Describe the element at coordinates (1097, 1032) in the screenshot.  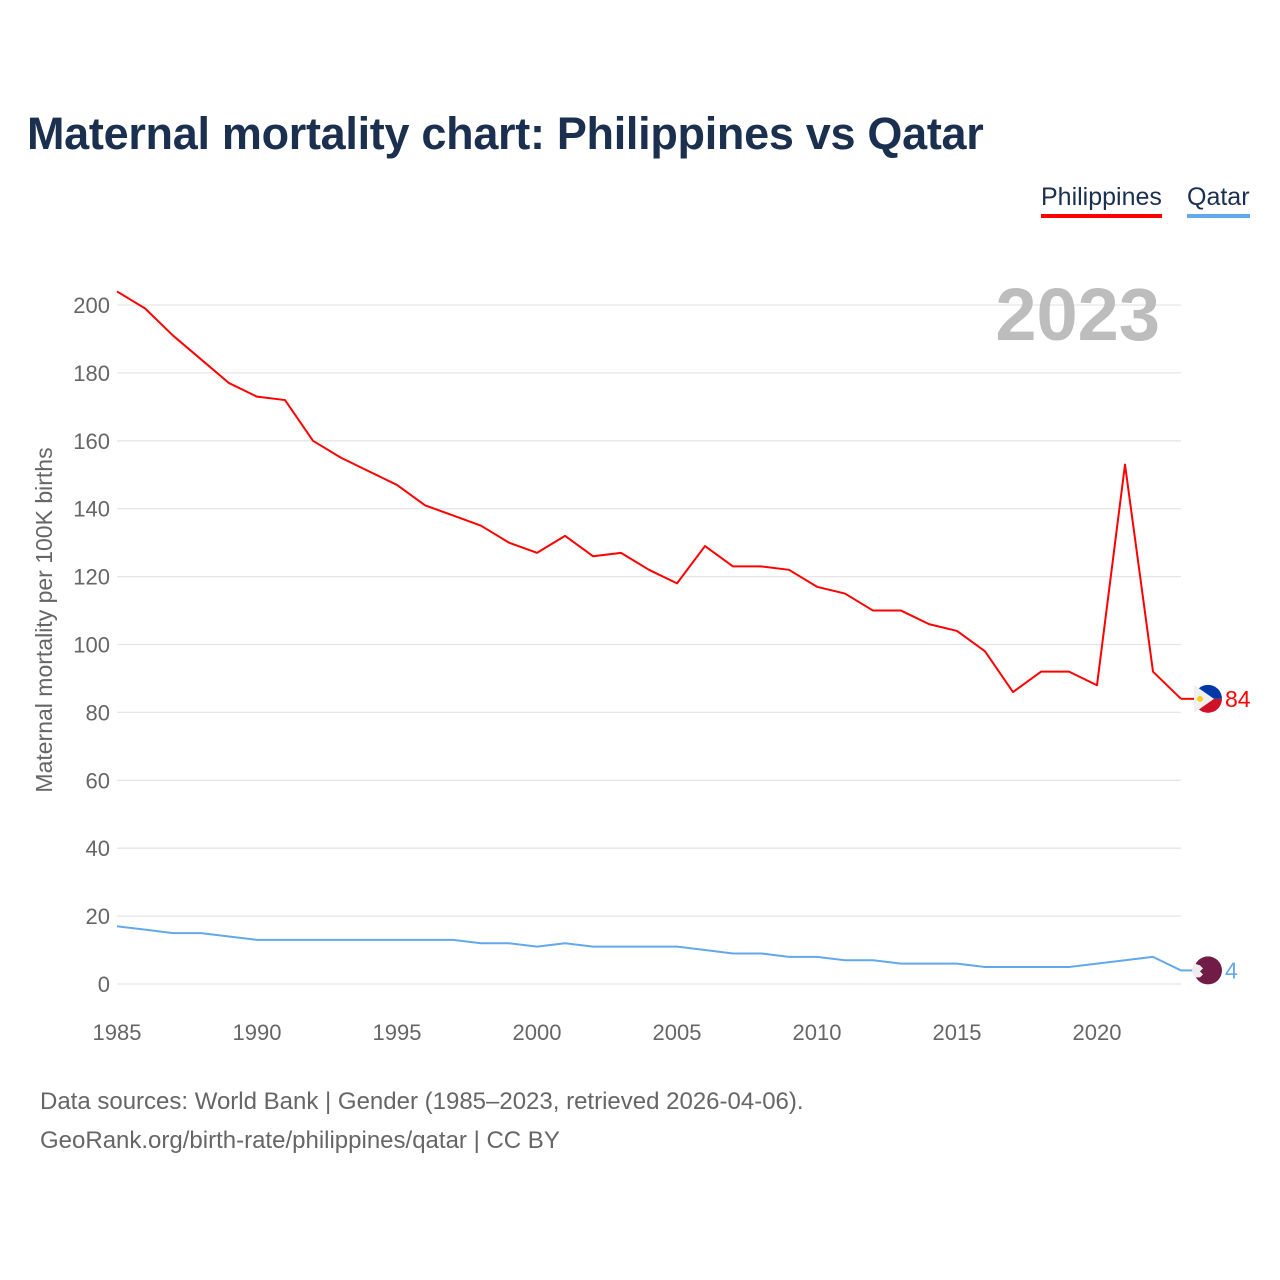
I see `x-tick-label: 2020` at that location.